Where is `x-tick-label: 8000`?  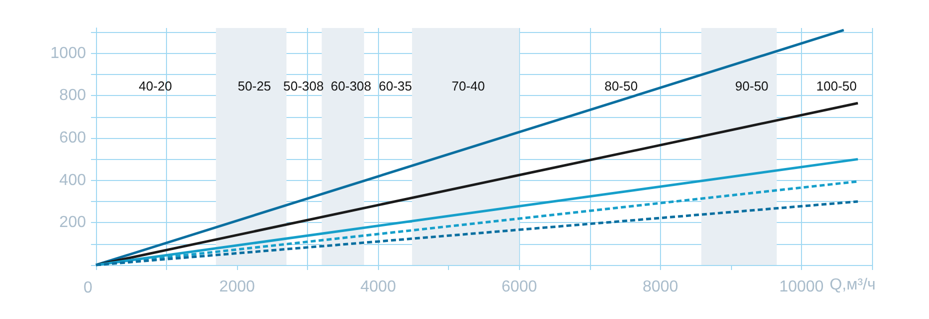
x-tick-label: 8000 is located at coordinates (660, 287).